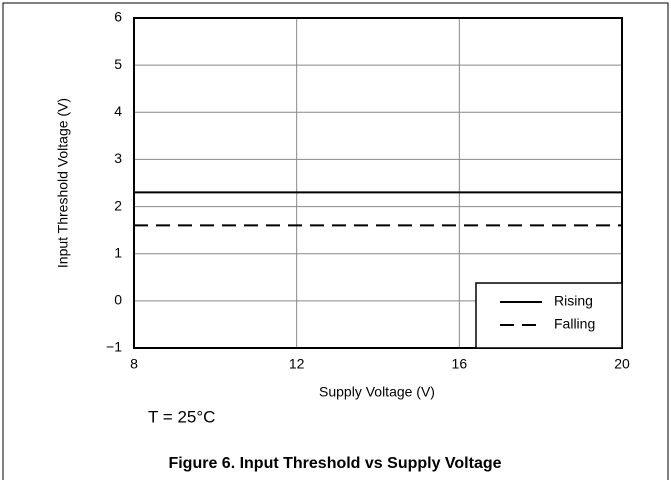  What do you see at coordinates (377, 392) in the screenshot?
I see `x-axis-label: Supply Voltage (V)` at bounding box center [377, 392].